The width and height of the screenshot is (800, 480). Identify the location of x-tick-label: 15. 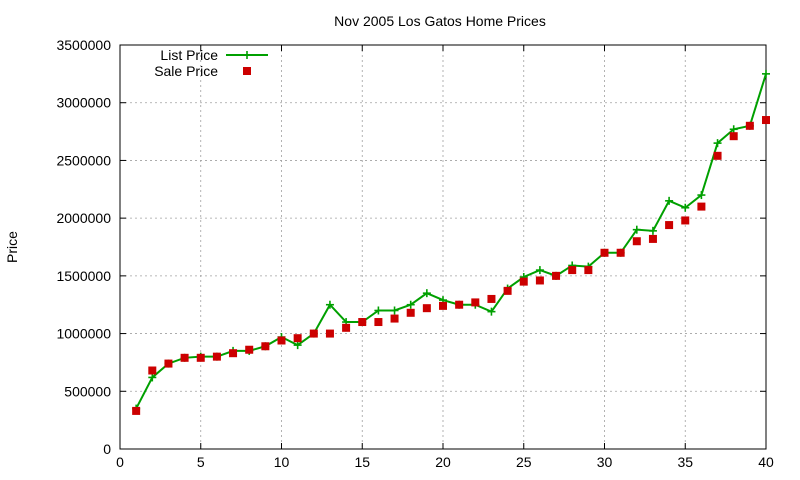
(362, 462).